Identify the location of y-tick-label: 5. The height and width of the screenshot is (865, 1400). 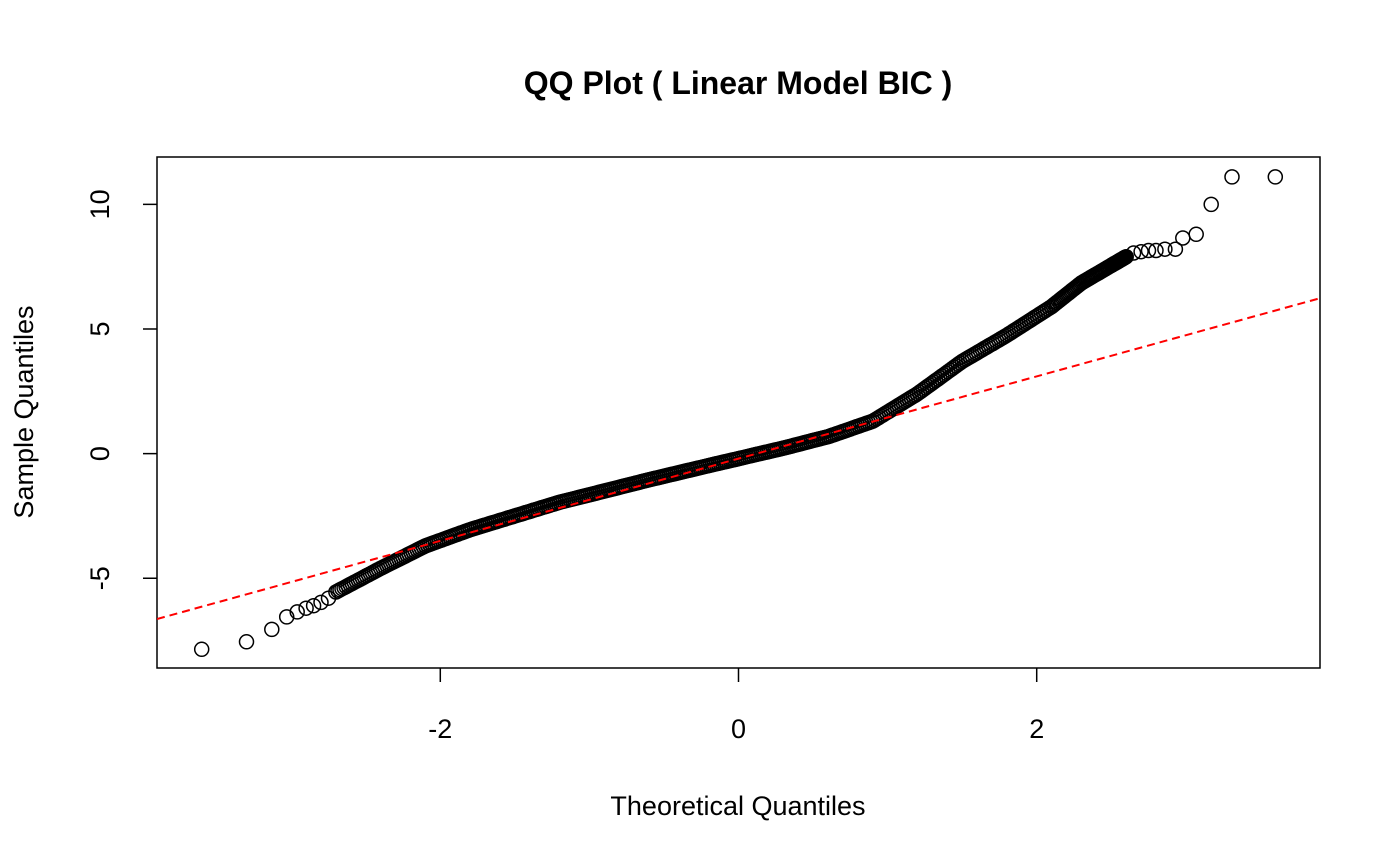
(100, 328).